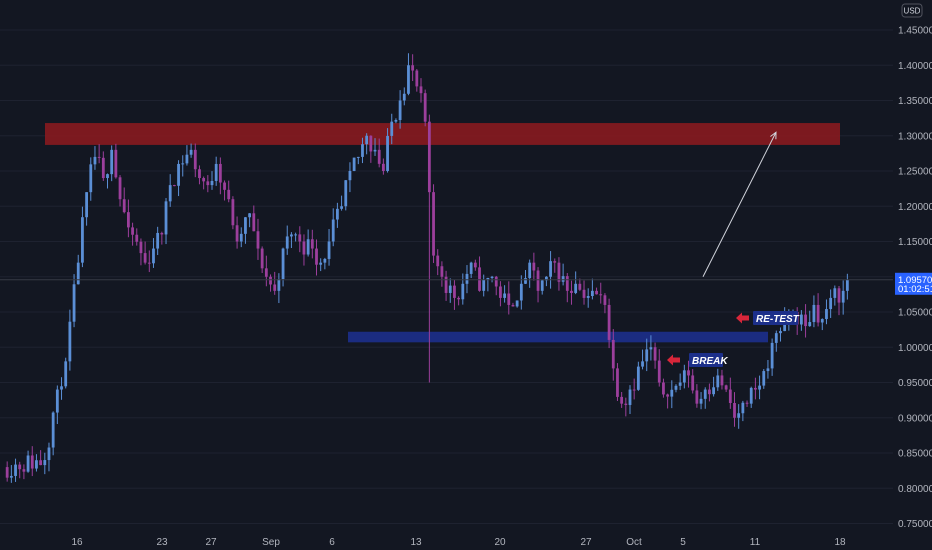  Describe the element at coordinates (915, 136) in the screenshot. I see `price-tick-label: 1.30000` at that location.